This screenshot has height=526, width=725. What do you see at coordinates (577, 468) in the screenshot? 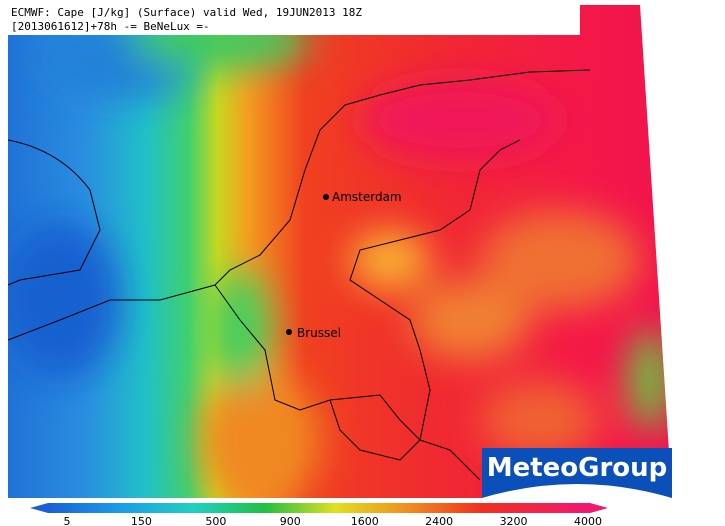
I see `logo-text: MeteoGroup` at bounding box center [577, 468].